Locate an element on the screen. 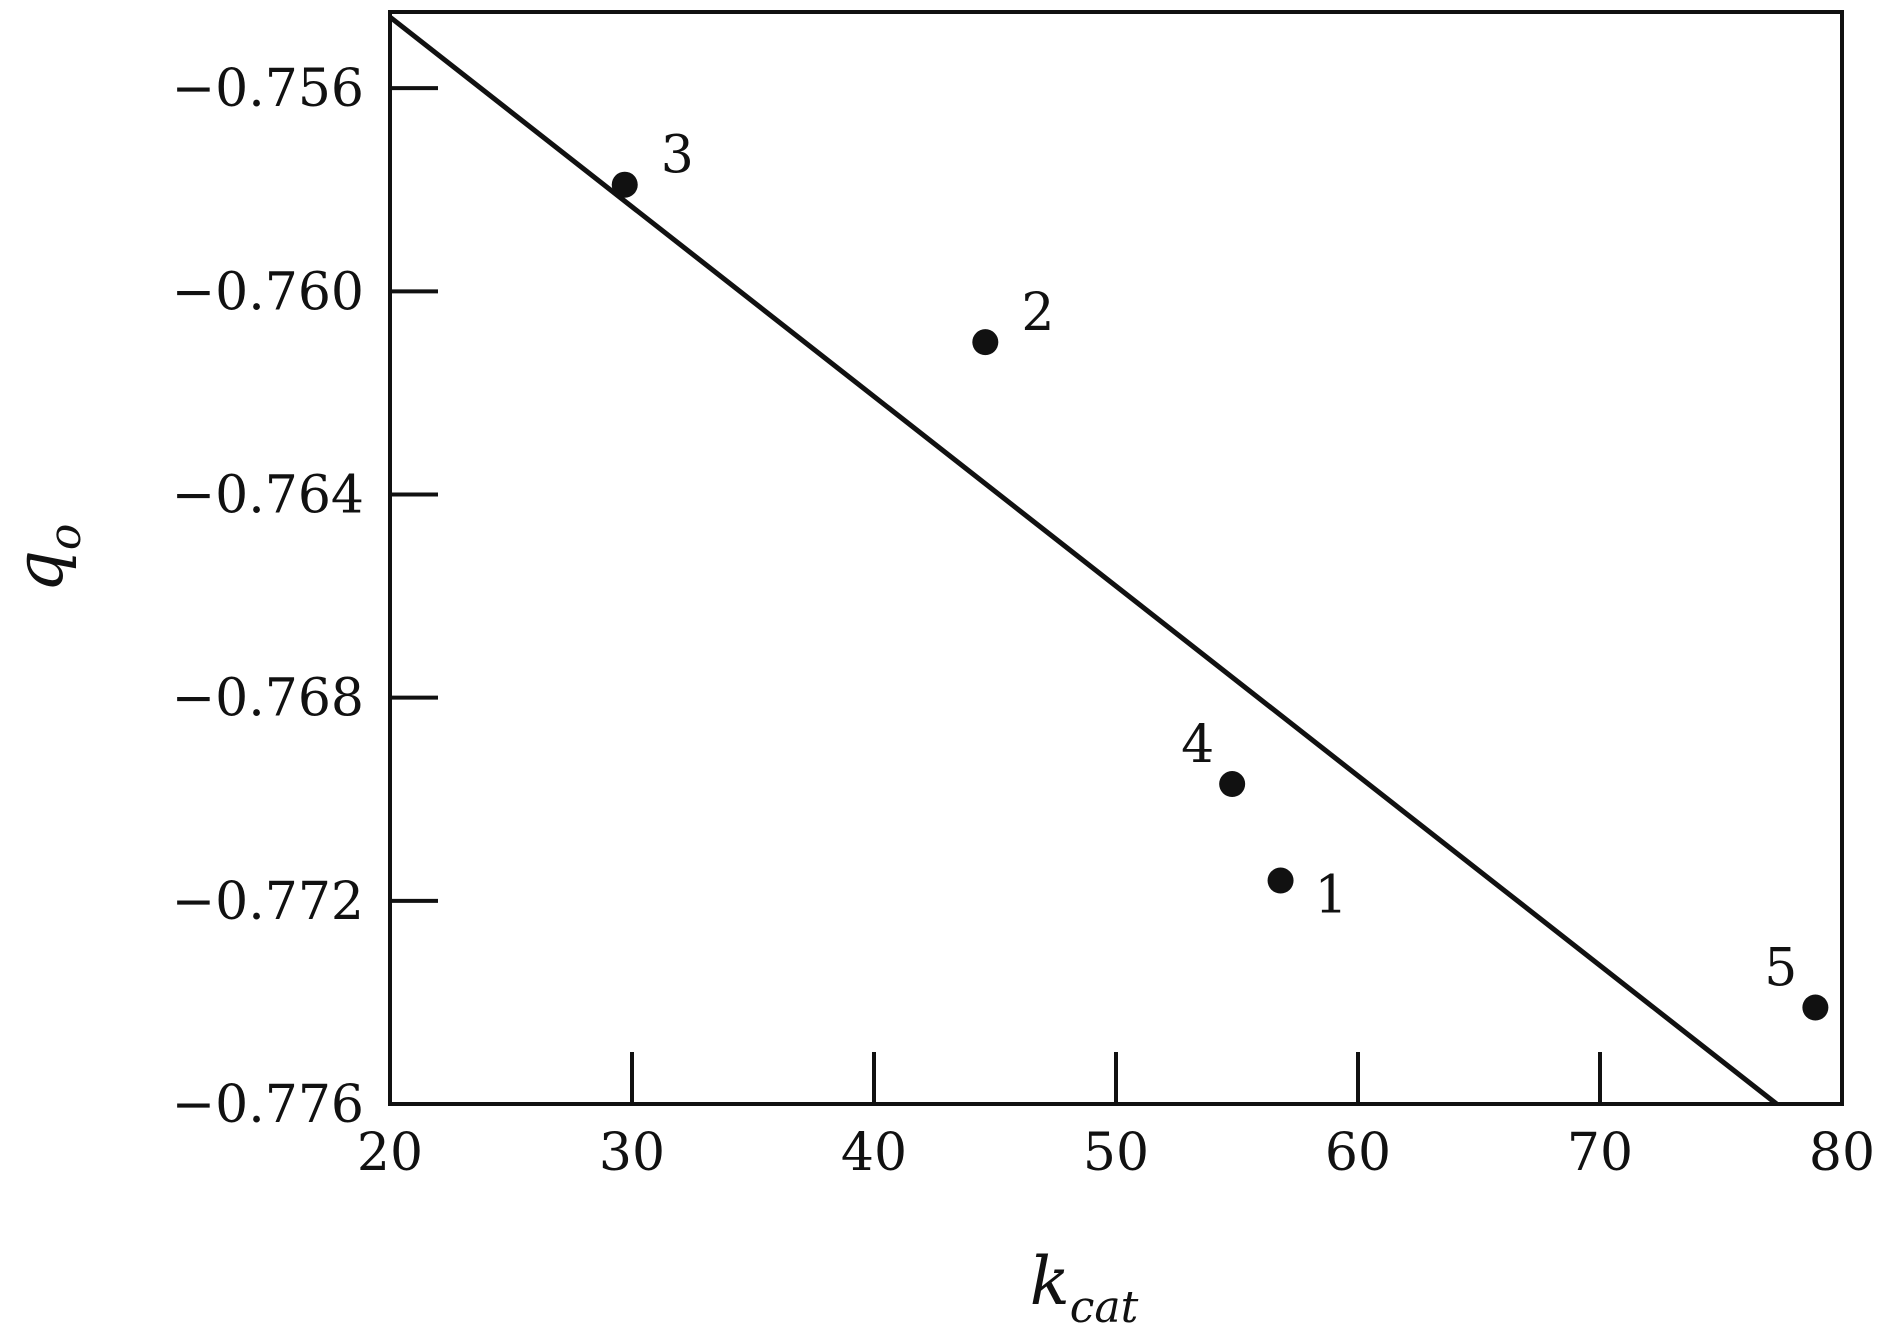  x-tick-label: 40 is located at coordinates (874, 1153).